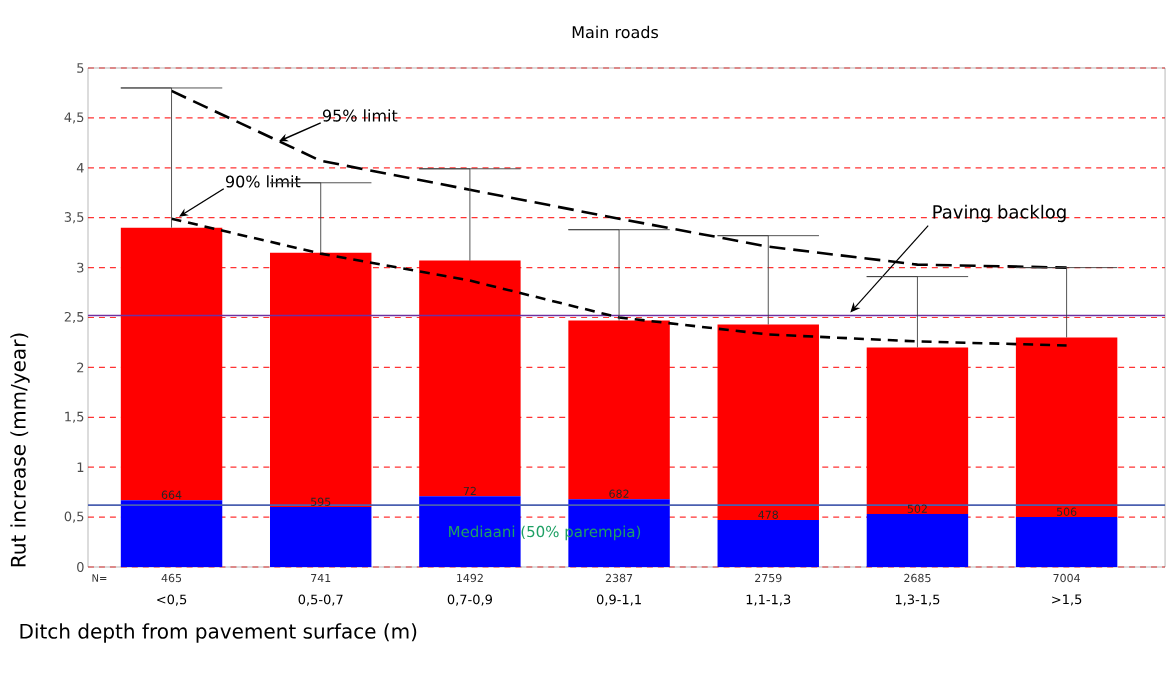 Image resolution: width=1168 pixels, height=680 pixels. Describe the element at coordinates (320, 600) in the screenshot. I see `x-tick-label: 0,5-0,7` at that location.